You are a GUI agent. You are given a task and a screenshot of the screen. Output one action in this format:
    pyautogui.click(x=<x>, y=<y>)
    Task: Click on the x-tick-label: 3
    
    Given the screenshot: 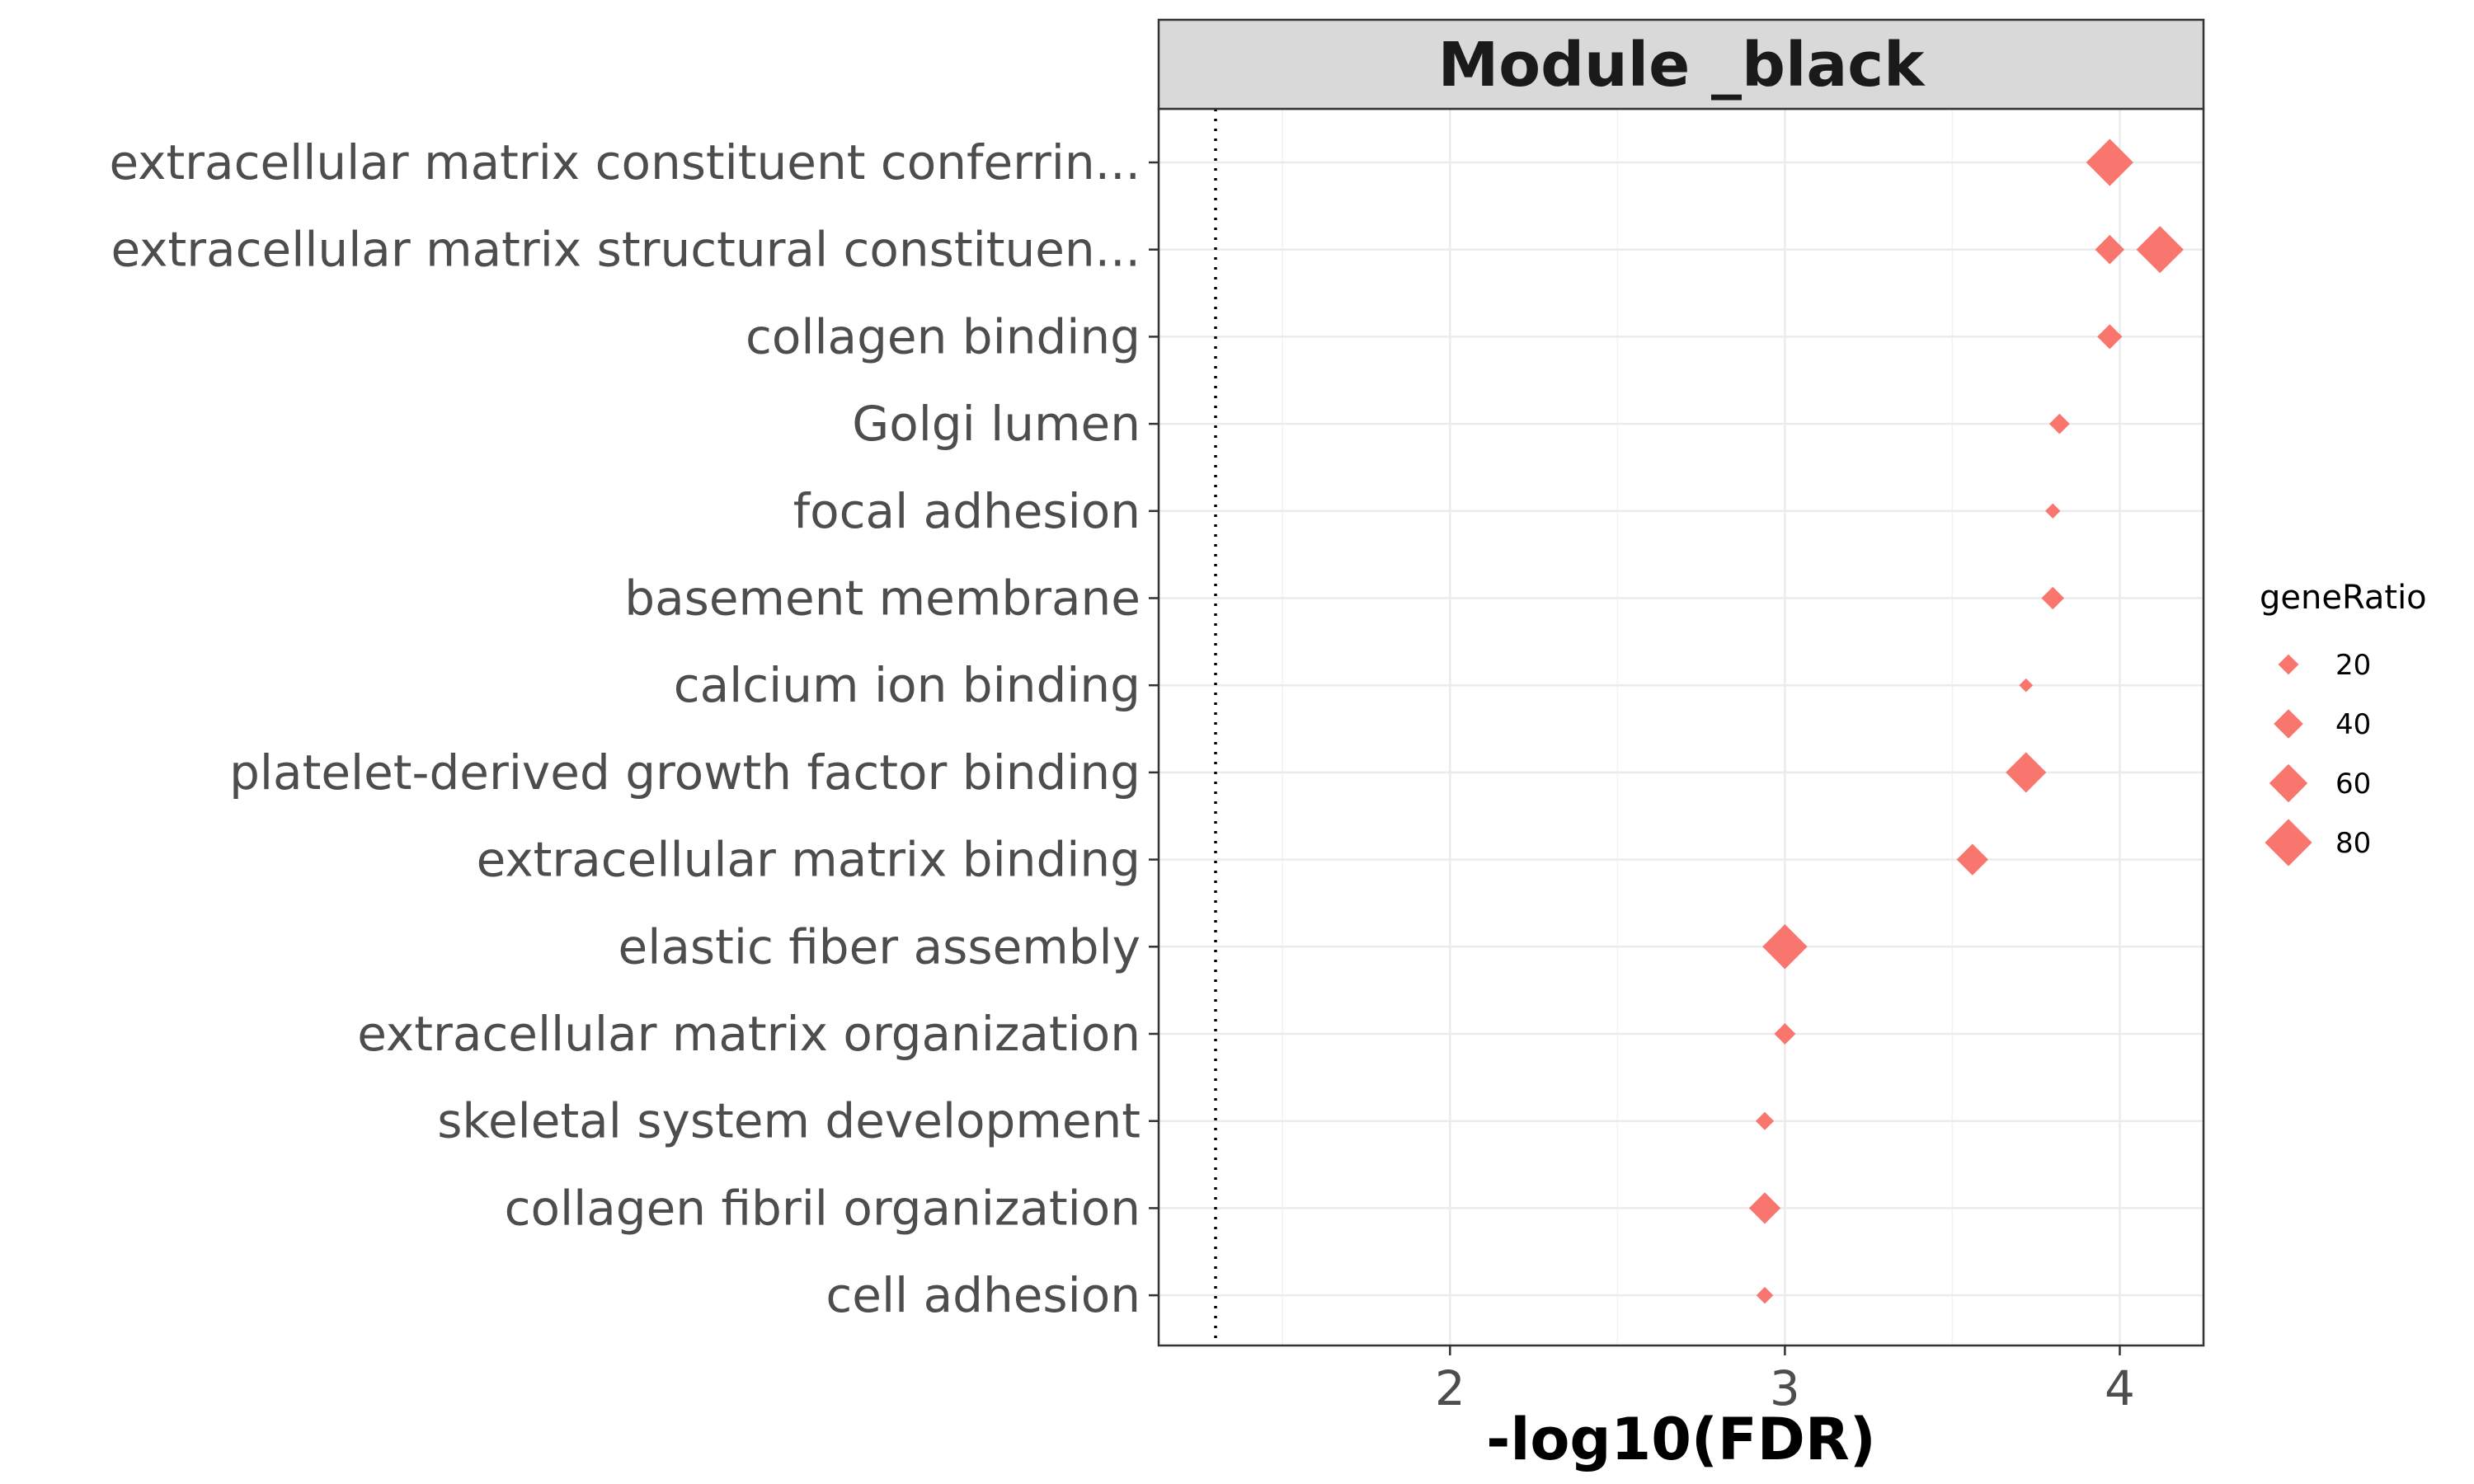 What is the action you would take?
    pyautogui.click(x=1785, y=1388)
    